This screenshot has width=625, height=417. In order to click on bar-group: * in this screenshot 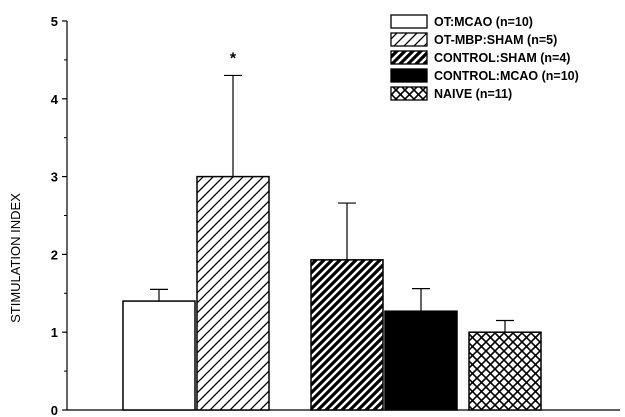, I will do `click(233, 230)`.